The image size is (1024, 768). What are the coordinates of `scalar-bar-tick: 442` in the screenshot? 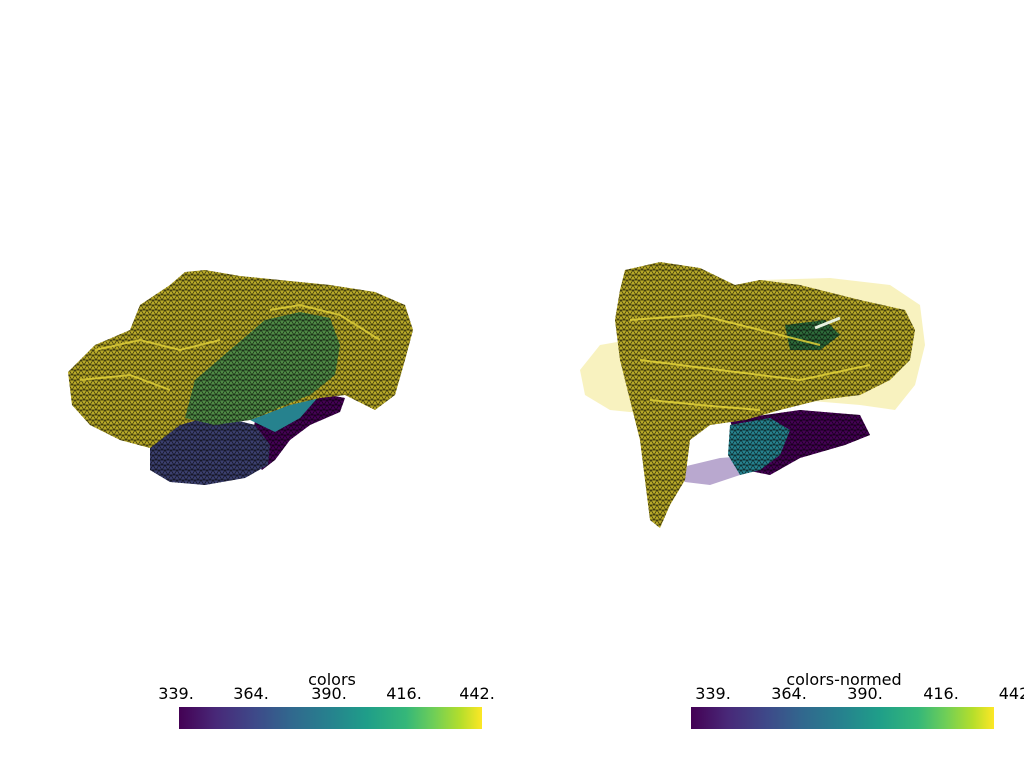 It's located at (1011, 693).